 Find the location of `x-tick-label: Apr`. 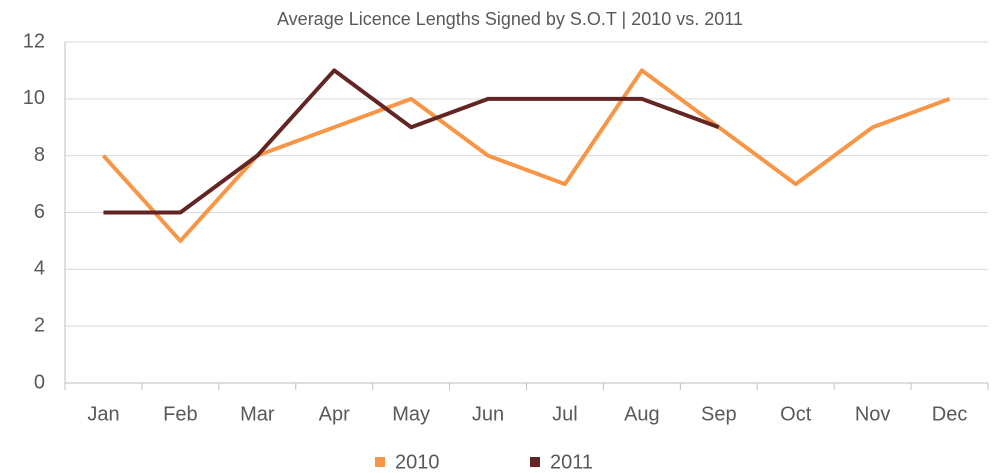

x-tick-label: Apr is located at coordinates (334, 414).